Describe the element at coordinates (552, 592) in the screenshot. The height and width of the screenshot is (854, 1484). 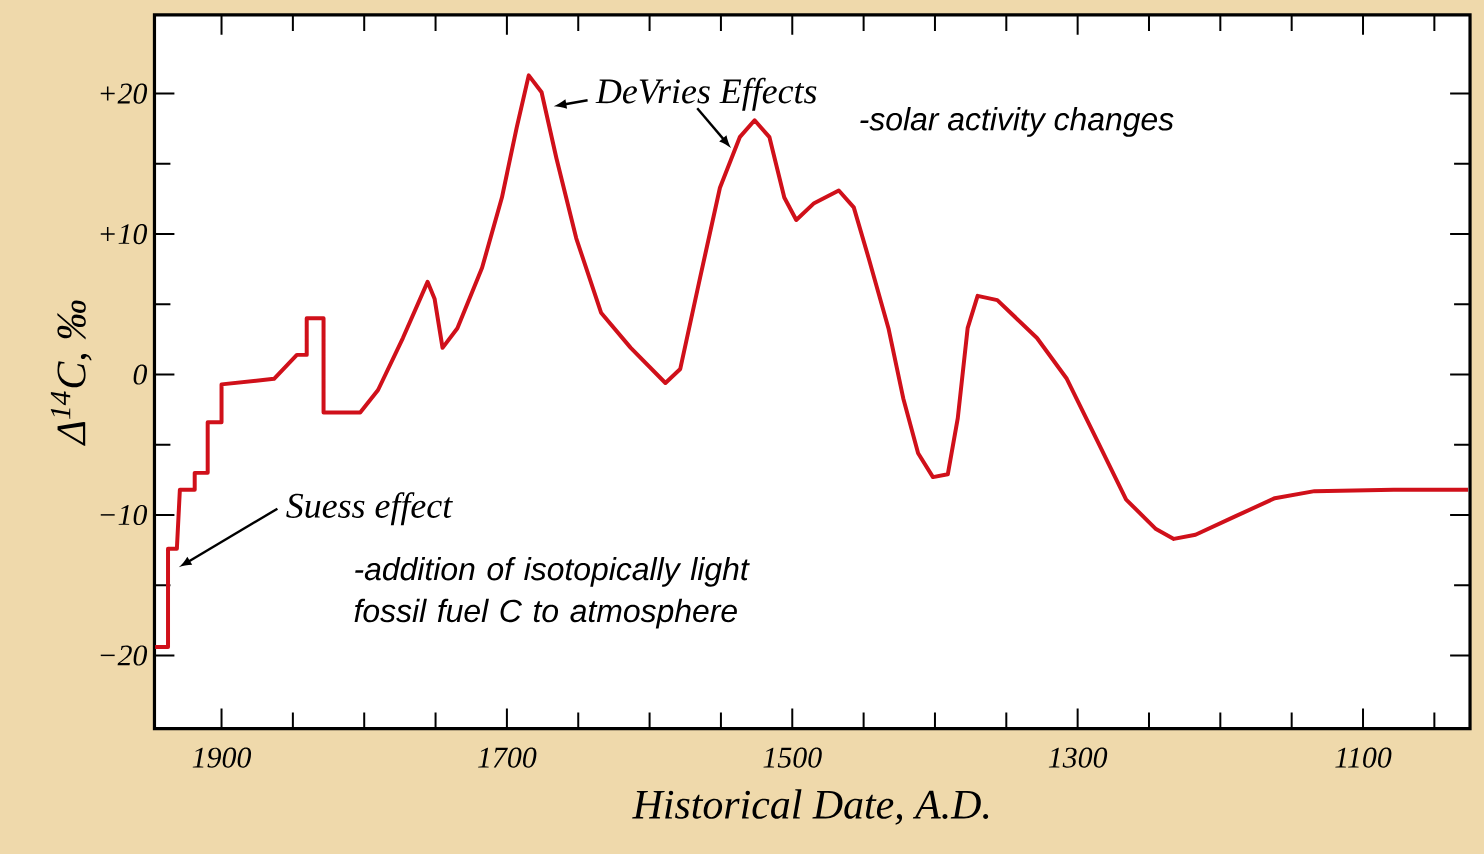
I see `annotation: -addition of isotopically light fossil fuel C to atmosphere` at that location.